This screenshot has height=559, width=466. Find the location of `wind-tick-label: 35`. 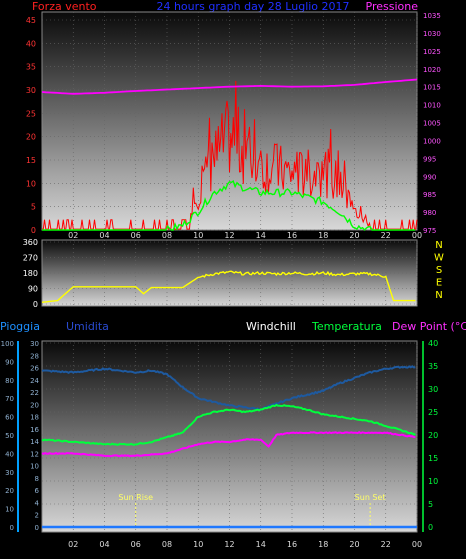

wind-tick-label: 35 is located at coordinates (31, 67).